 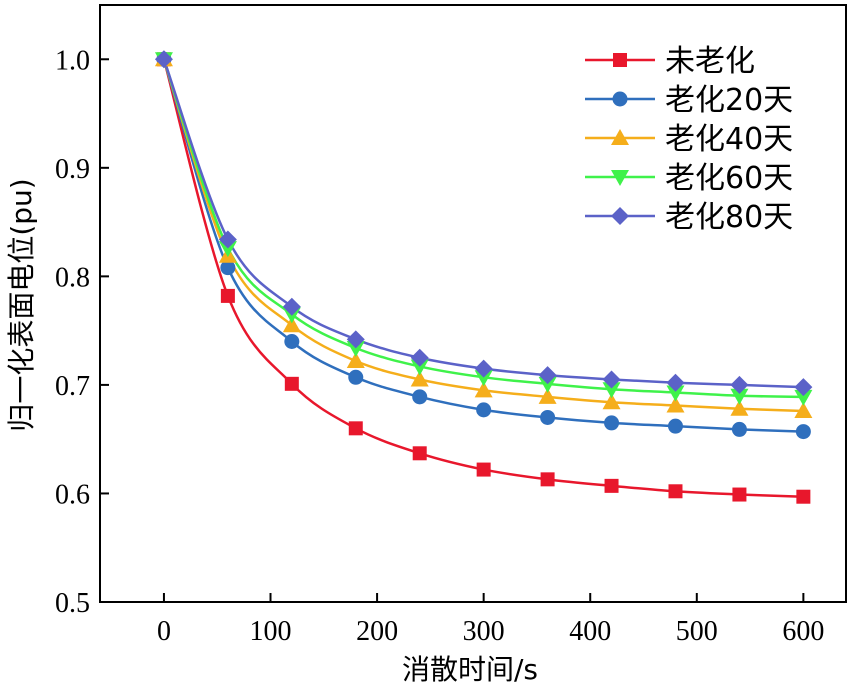 I want to click on x-tick-label: 600, so click(x=803, y=631).